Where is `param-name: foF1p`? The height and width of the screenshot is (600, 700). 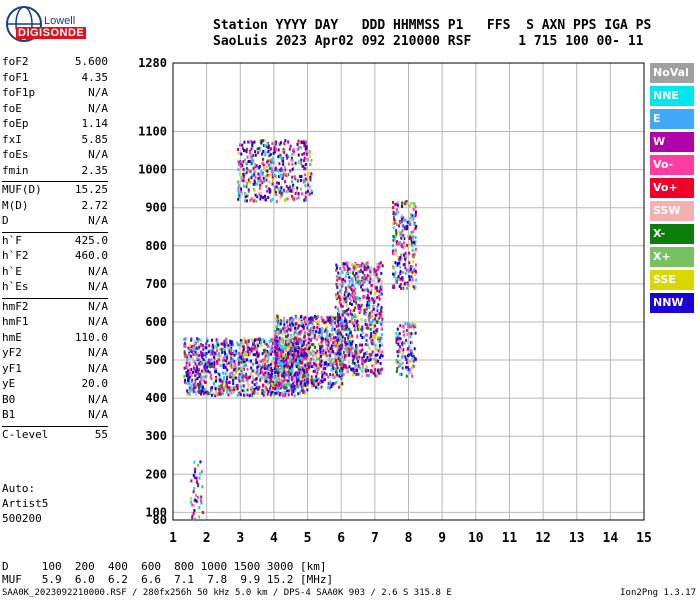
param-name: foF1p is located at coordinates (19, 92).